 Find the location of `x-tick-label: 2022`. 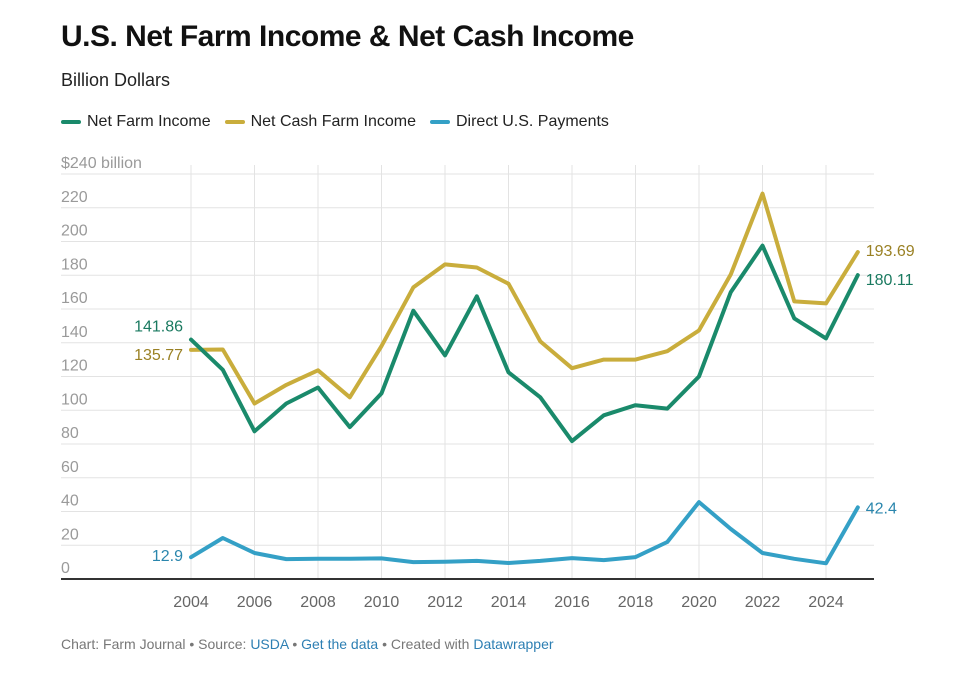

x-tick-label: 2022 is located at coordinates (763, 602).